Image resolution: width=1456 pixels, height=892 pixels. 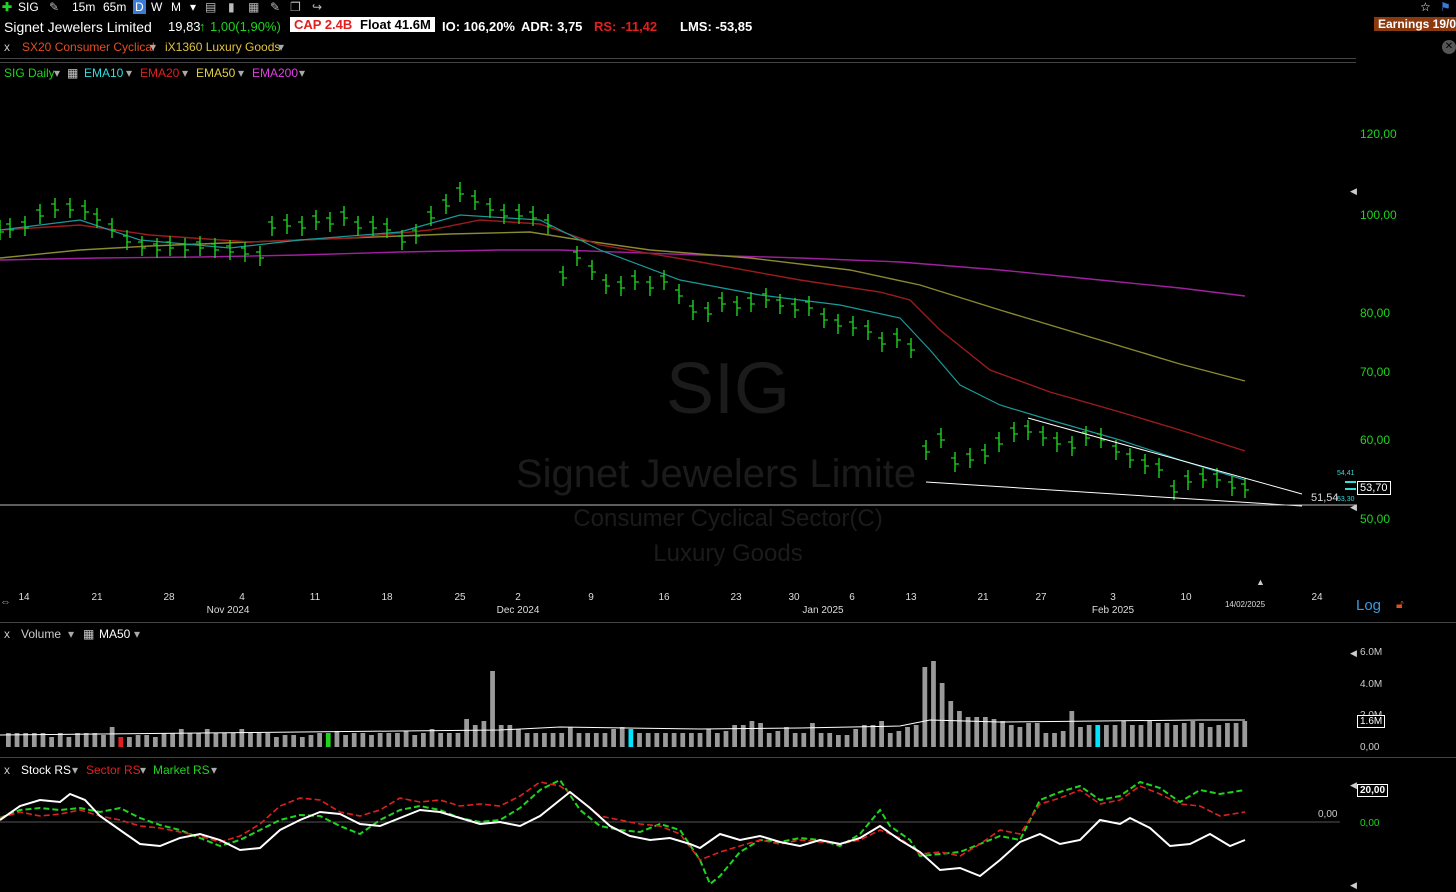 I want to click on share-icon: ↪, so click(x=317, y=7).